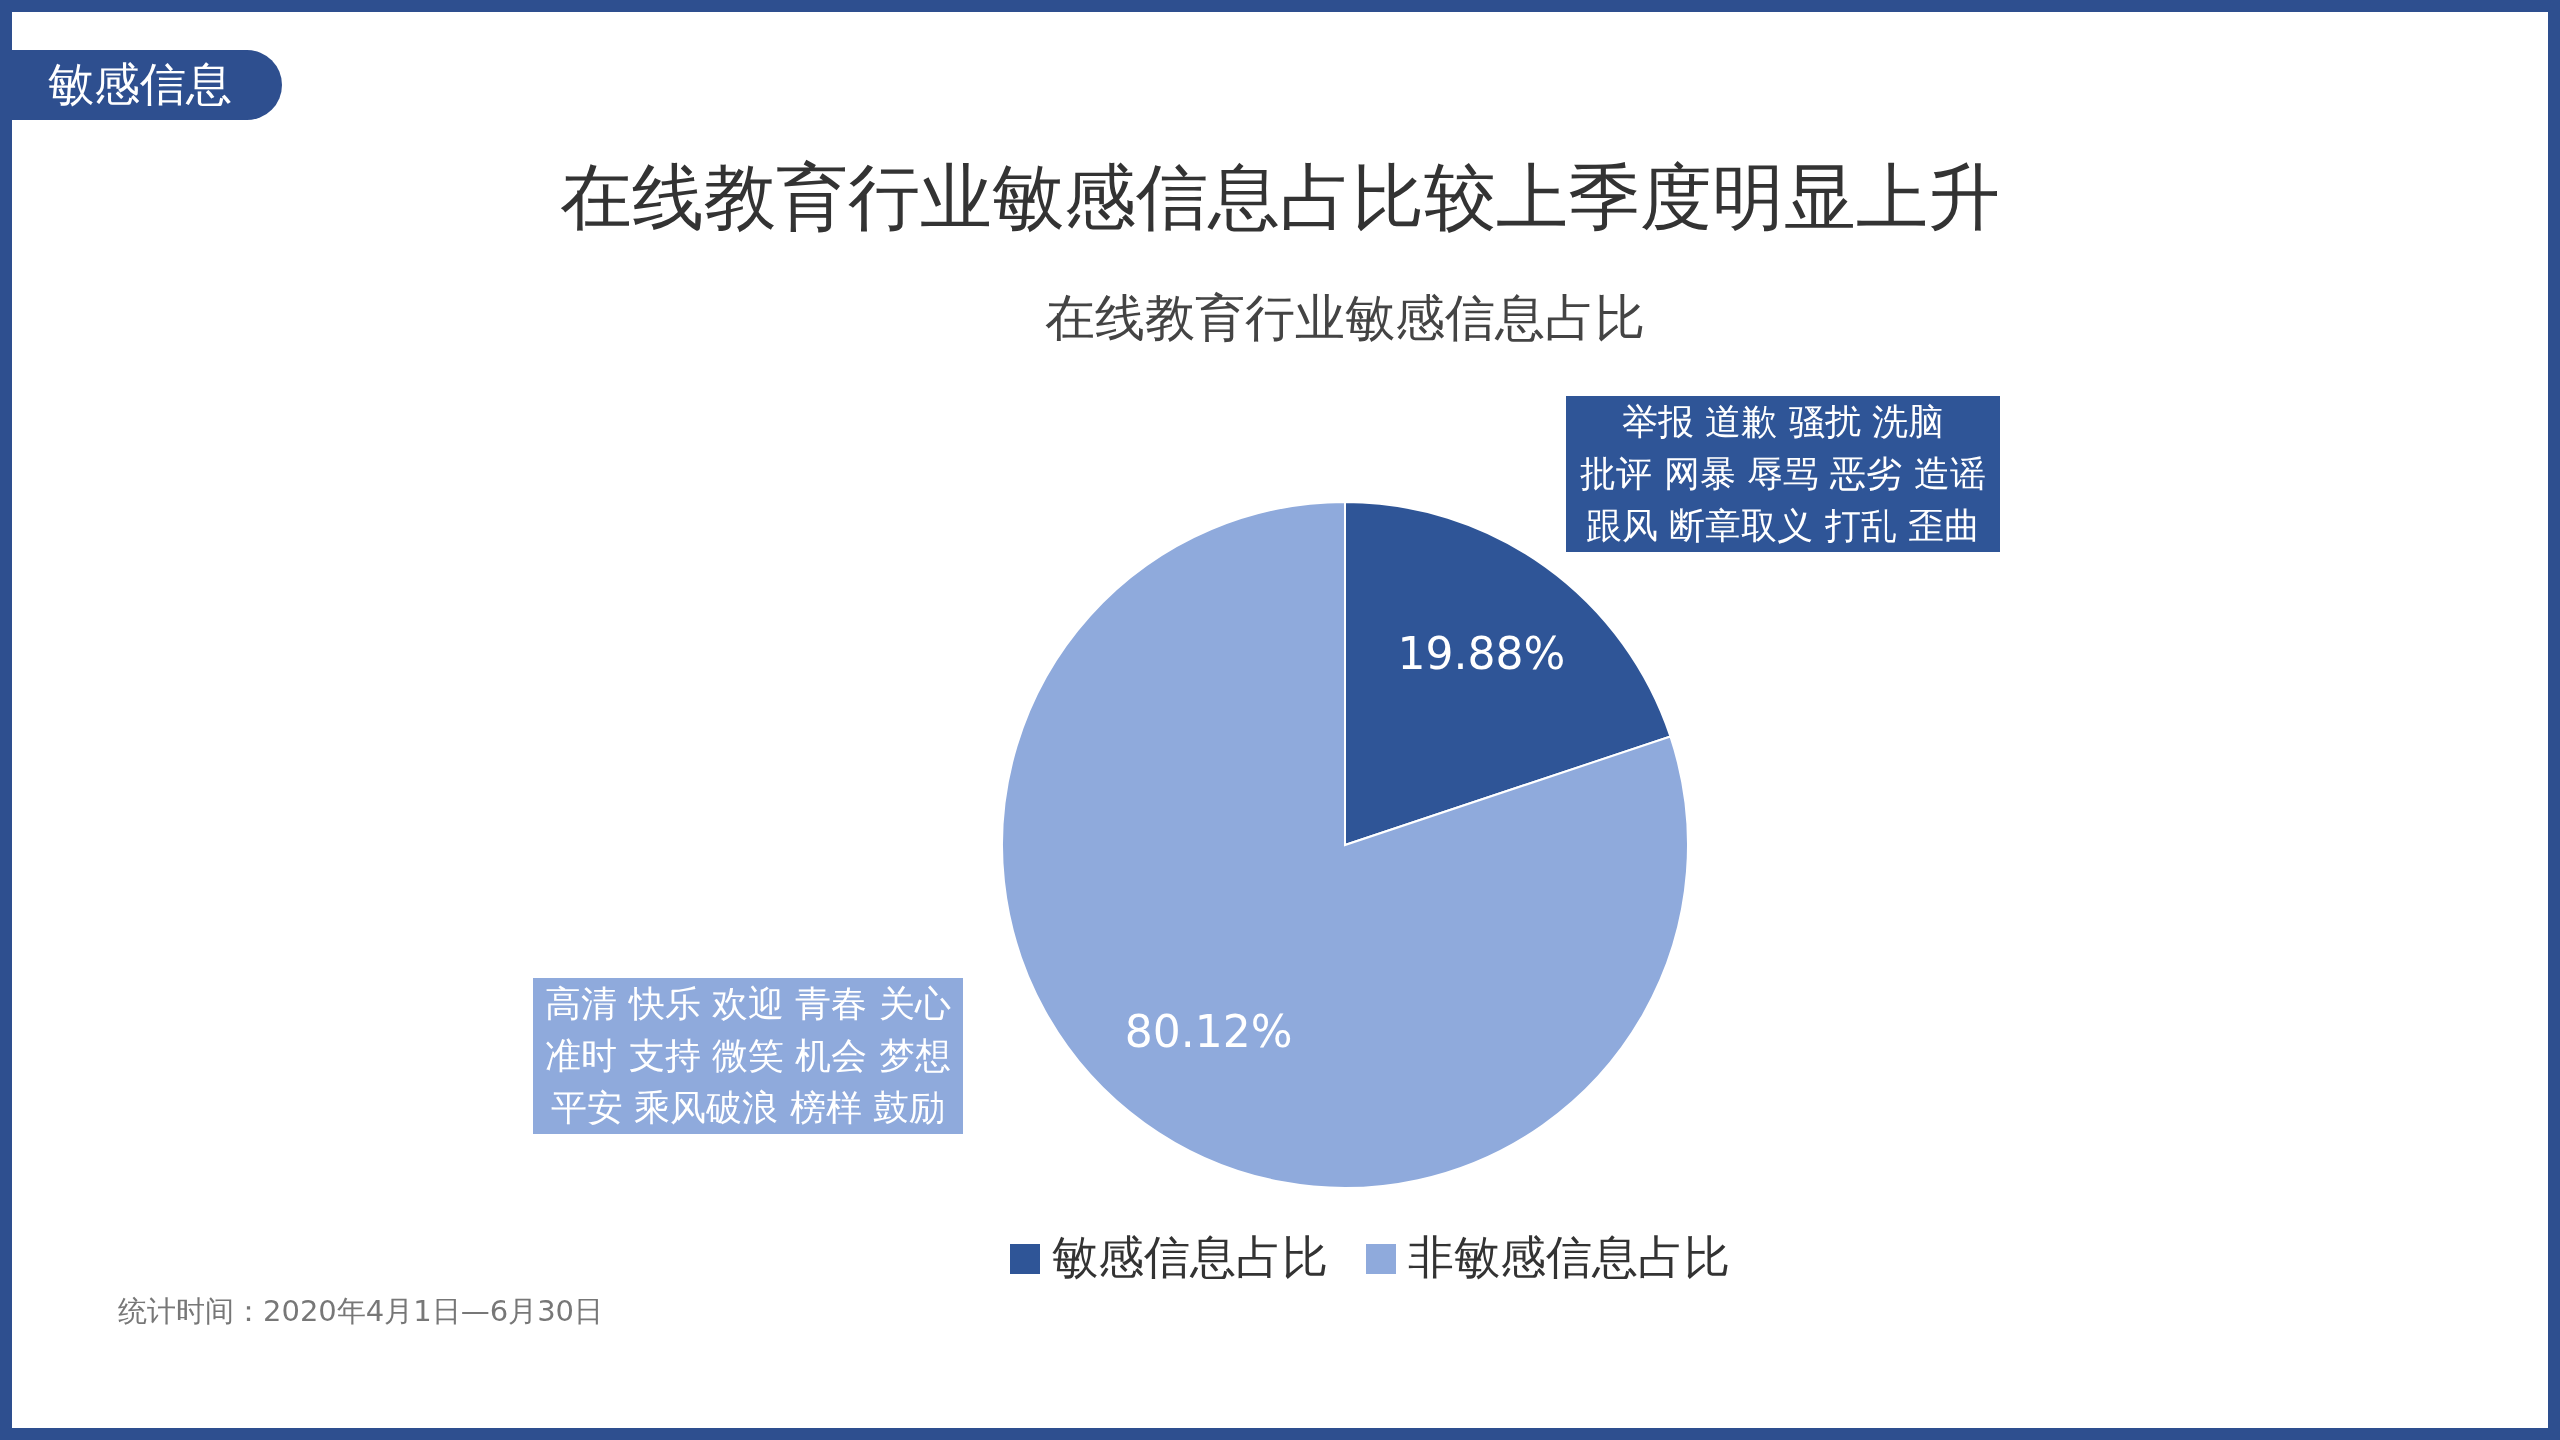 This screenshot has height=1440, width=2560. I want to click on chart-subtitle: 在线教育行业敏感信息占比, so click(1345, 318).